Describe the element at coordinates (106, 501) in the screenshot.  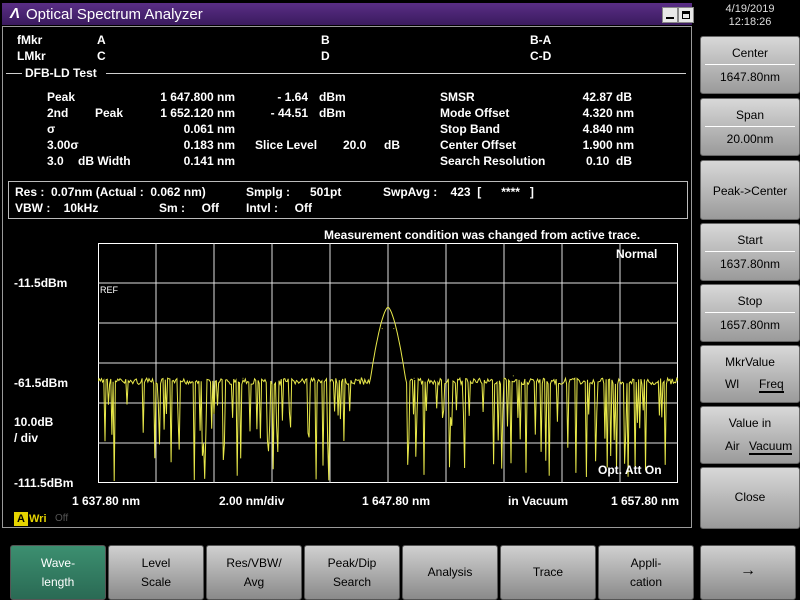
I see `x-start-label: 1 637.80 nm` at that location.